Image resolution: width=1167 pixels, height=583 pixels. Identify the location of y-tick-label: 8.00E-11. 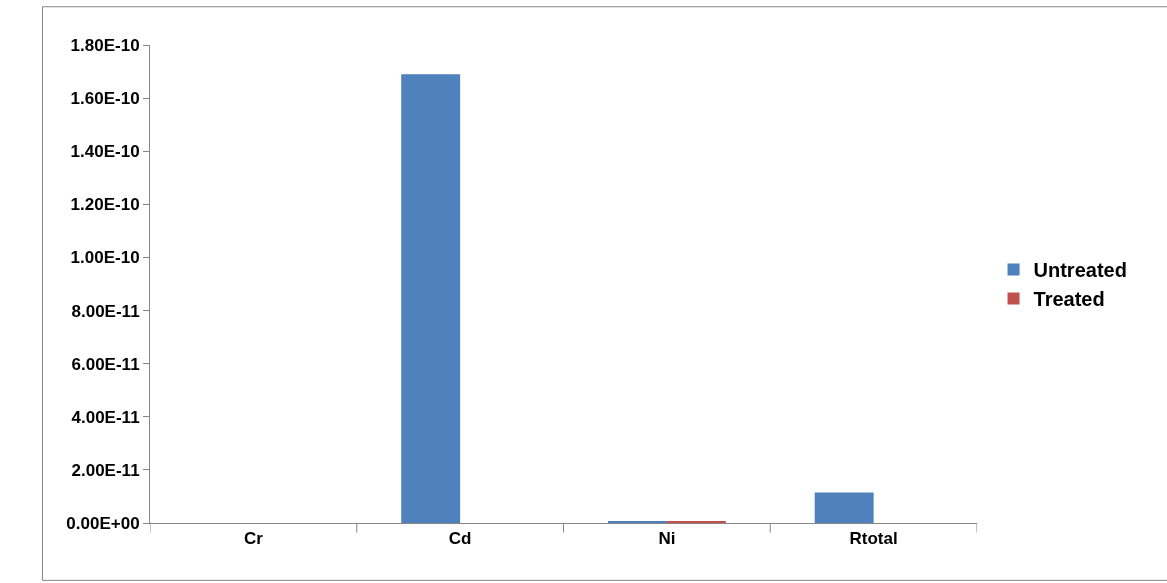
(105, 311).